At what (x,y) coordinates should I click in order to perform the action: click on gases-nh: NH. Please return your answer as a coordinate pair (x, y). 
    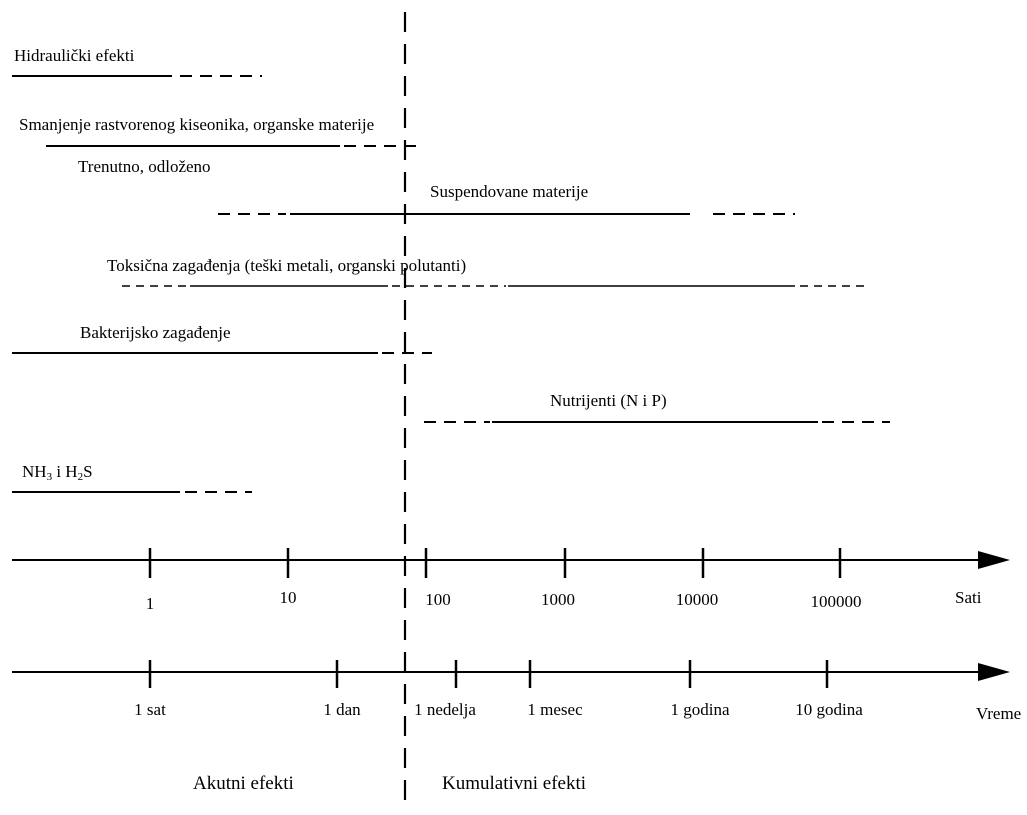
    Looking at the image, I should click on (34, 471).